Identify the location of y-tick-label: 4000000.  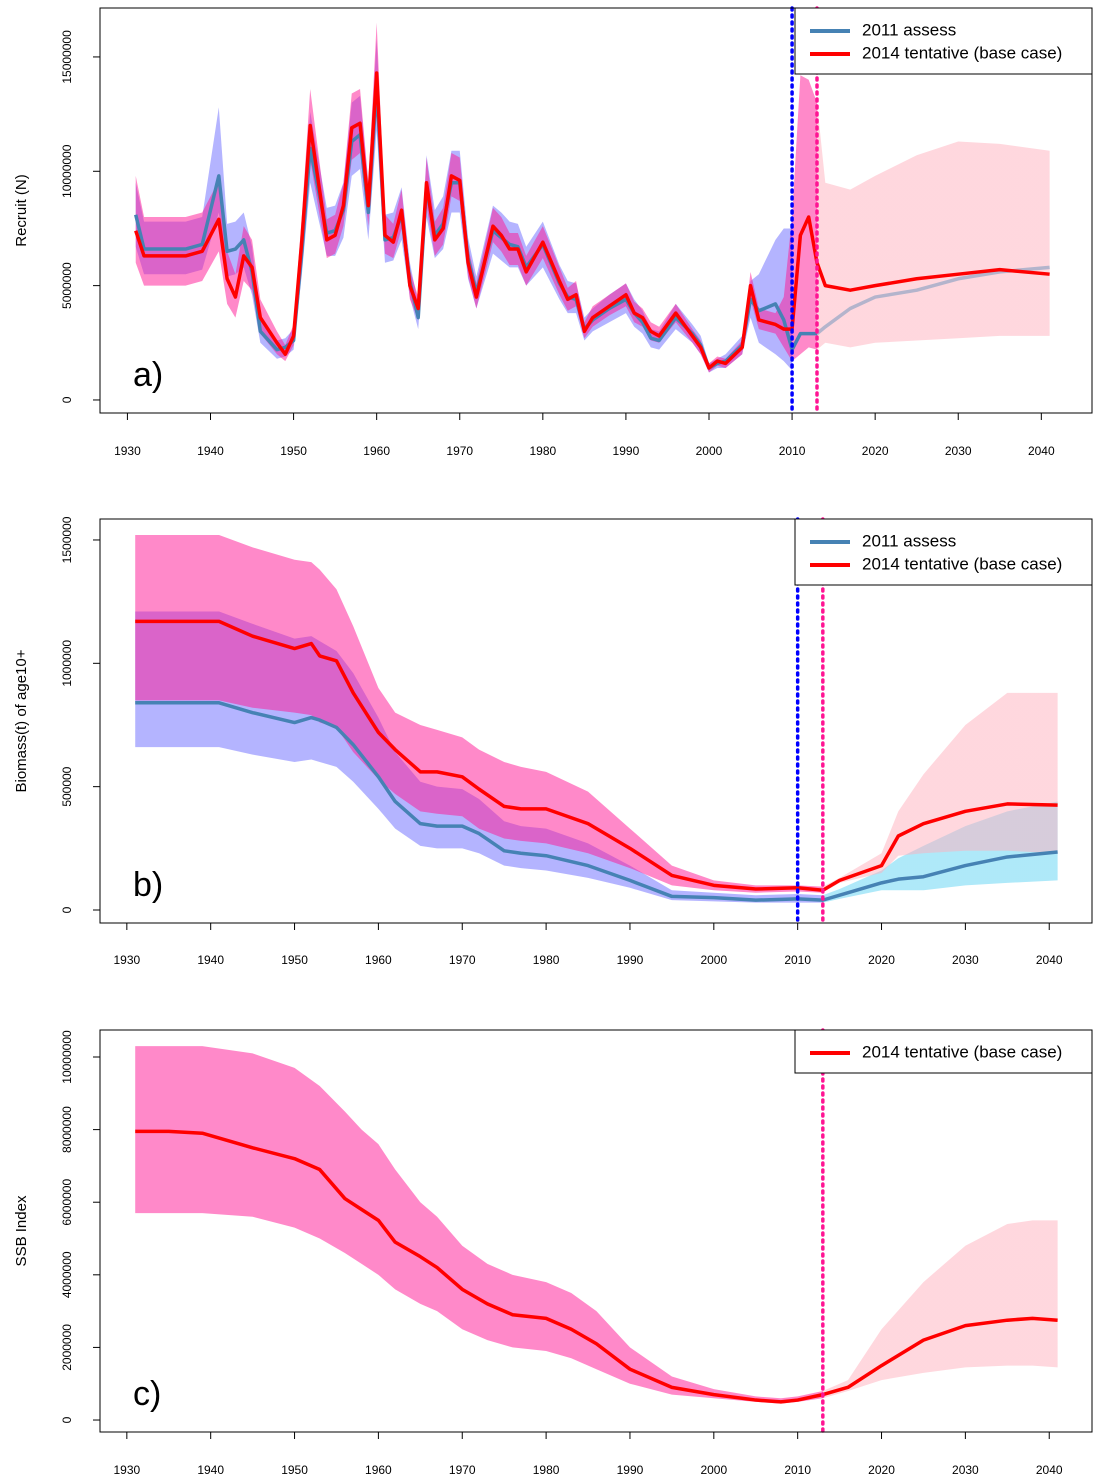
(67, 1274).